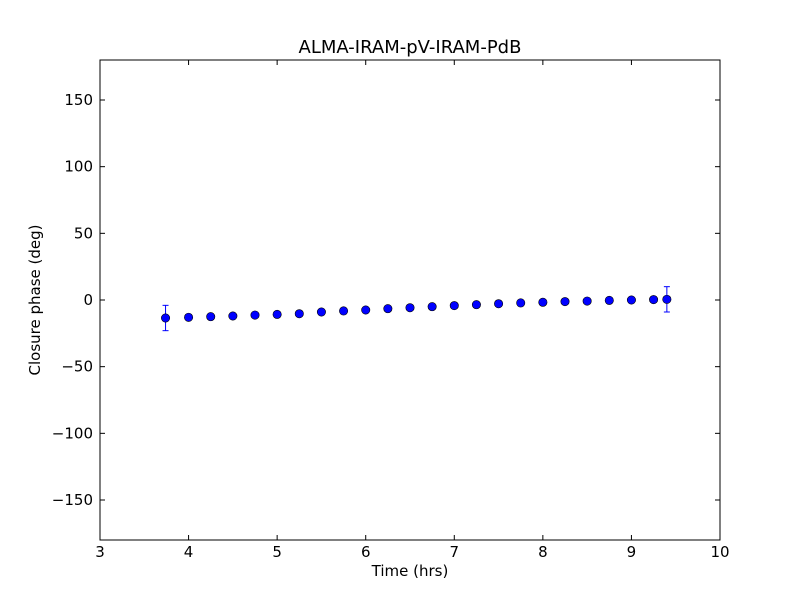 The image size is (800, 600). What do you see at coordinates (455, 552) in the screenshot?
I see `x-tick-label: 7` at bounding box center [455, 552].